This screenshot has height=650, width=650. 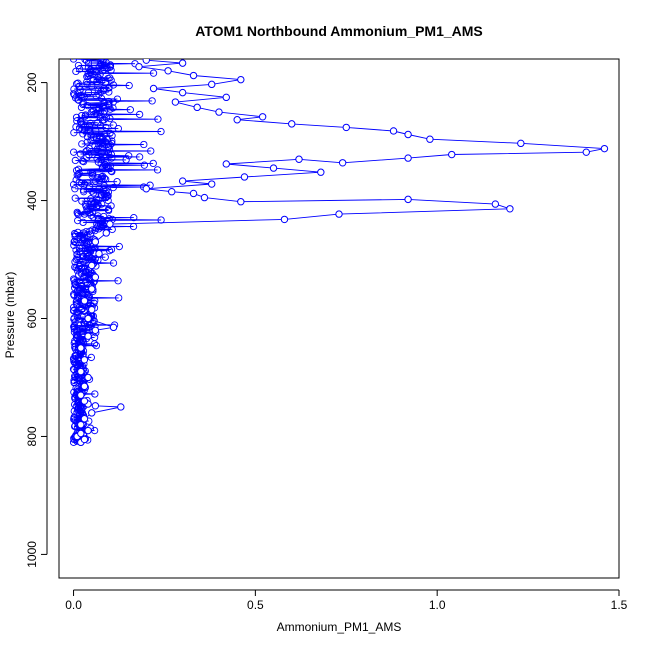 What do you see at coordinates (437, 605) in the screenshot?
I see `x-tick-label: 1.0` at bounding box center [437, 605].